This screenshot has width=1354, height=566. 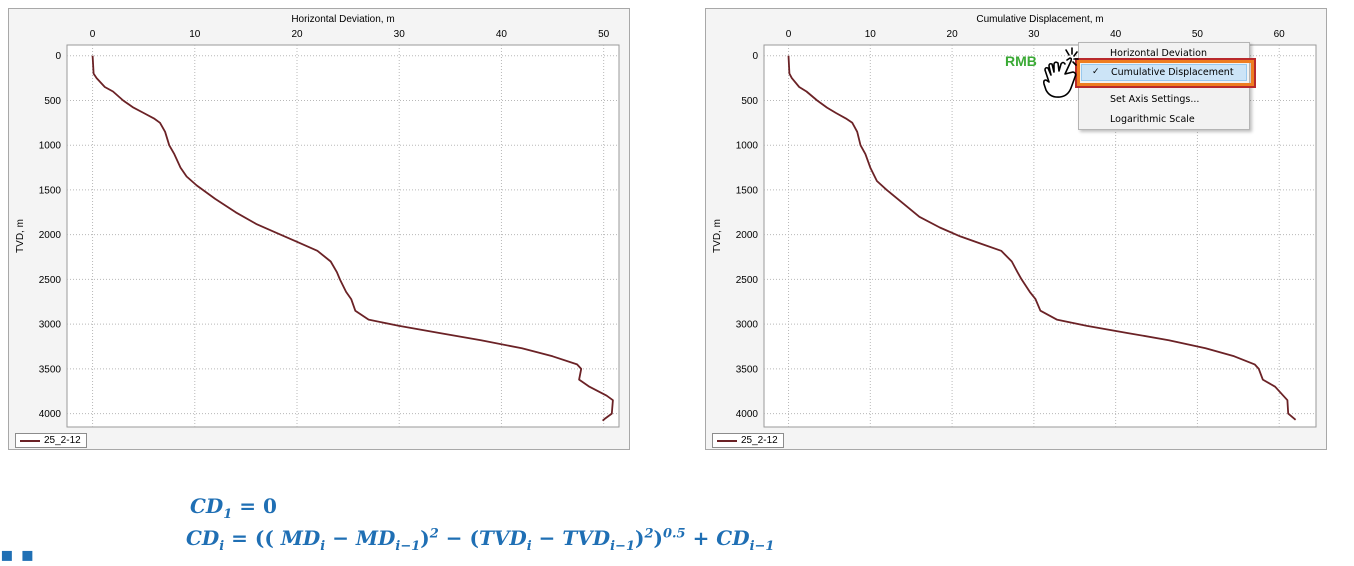 What do you see at coordinates (233, 508) in the screenshot?
I see `formula-line-1: CD1 = 0` at bounding box center [233, 508].